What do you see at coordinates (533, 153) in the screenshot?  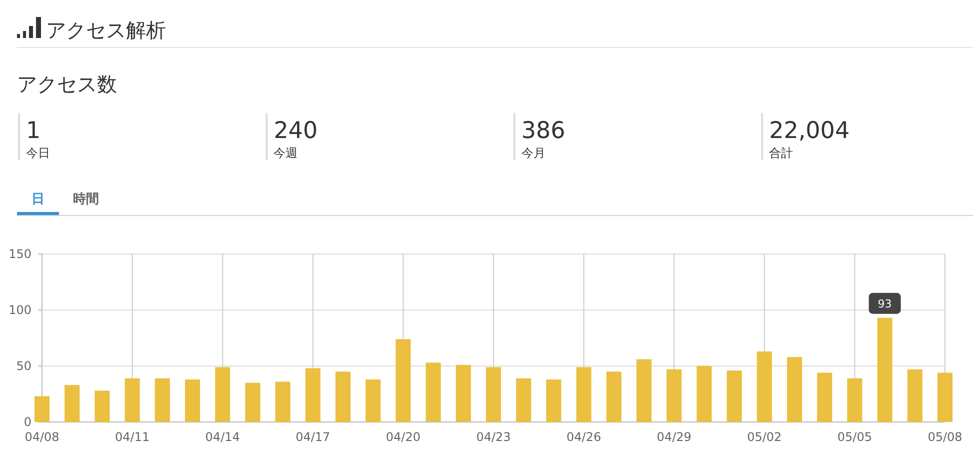 I see `category-label: 今月` at bounding box center [533, 153].